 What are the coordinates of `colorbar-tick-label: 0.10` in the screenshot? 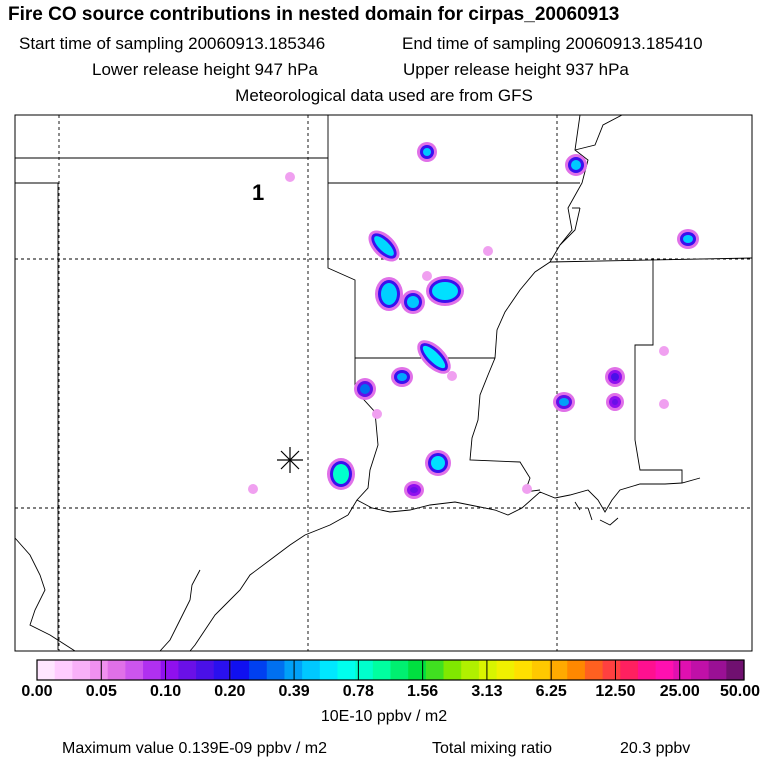 It's located at (165, 691).